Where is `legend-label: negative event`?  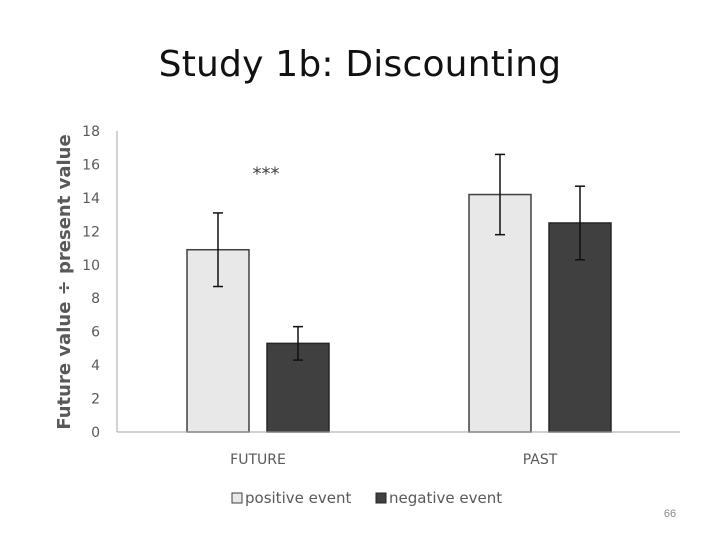 legend-label: negative event is located at coordinates (445, 498).